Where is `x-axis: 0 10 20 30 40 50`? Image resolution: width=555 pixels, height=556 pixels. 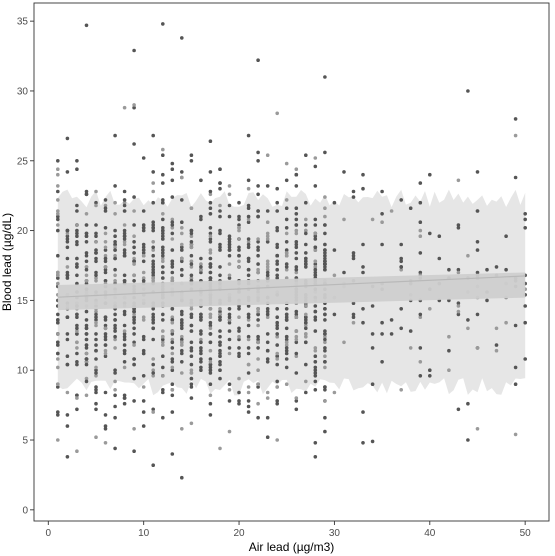
x-axis: 0 10 20 30 40 50 is located at coordinates (288, 530).